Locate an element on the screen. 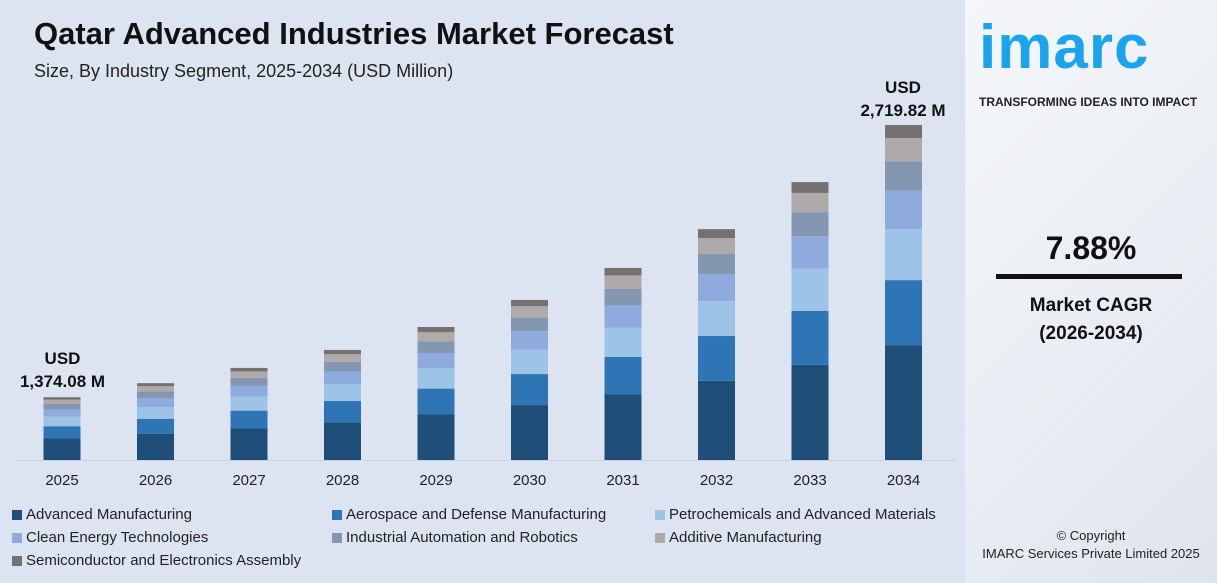 The width and height of the screenshot is (1217, 583). x-tick-label: 2031 is located at coordinates (622, 480).